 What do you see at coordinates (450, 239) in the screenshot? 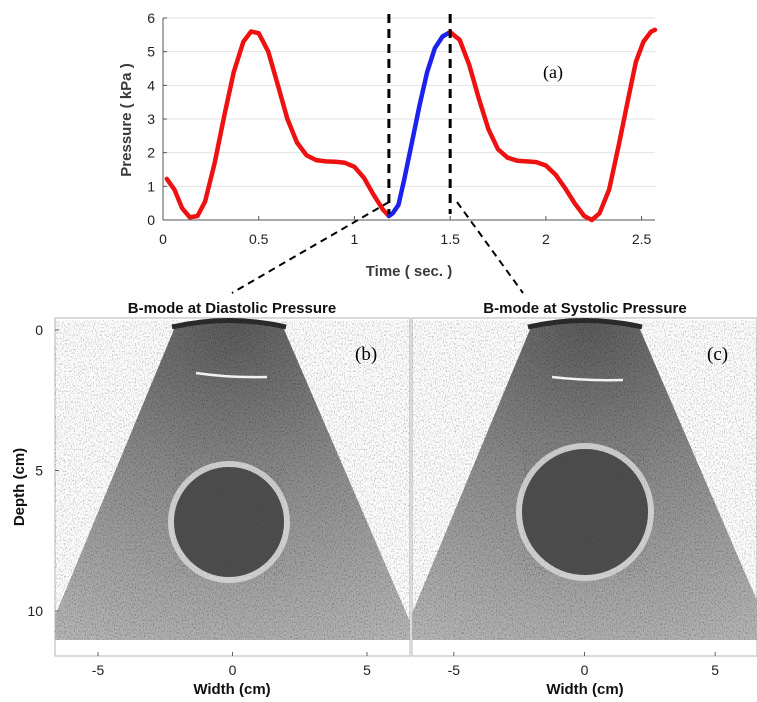
I see `x-tick-label: 1.5` at bounding box center [450, 239].